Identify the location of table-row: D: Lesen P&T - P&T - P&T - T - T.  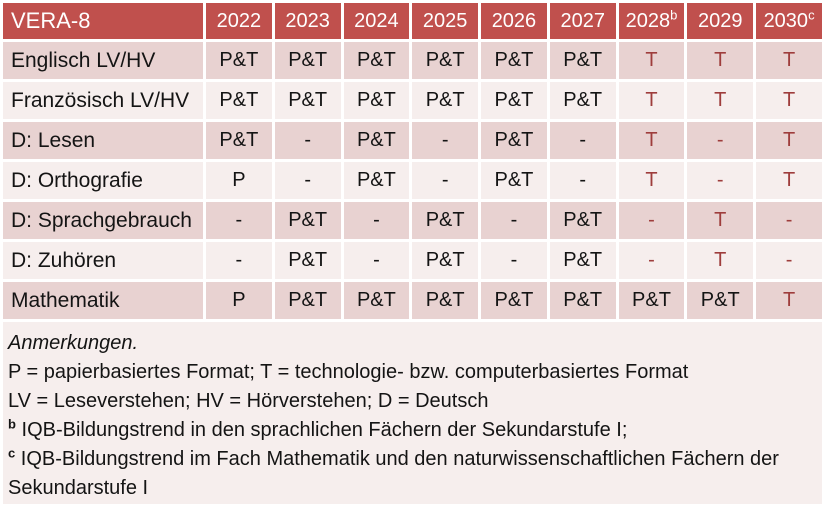
(412, 140).